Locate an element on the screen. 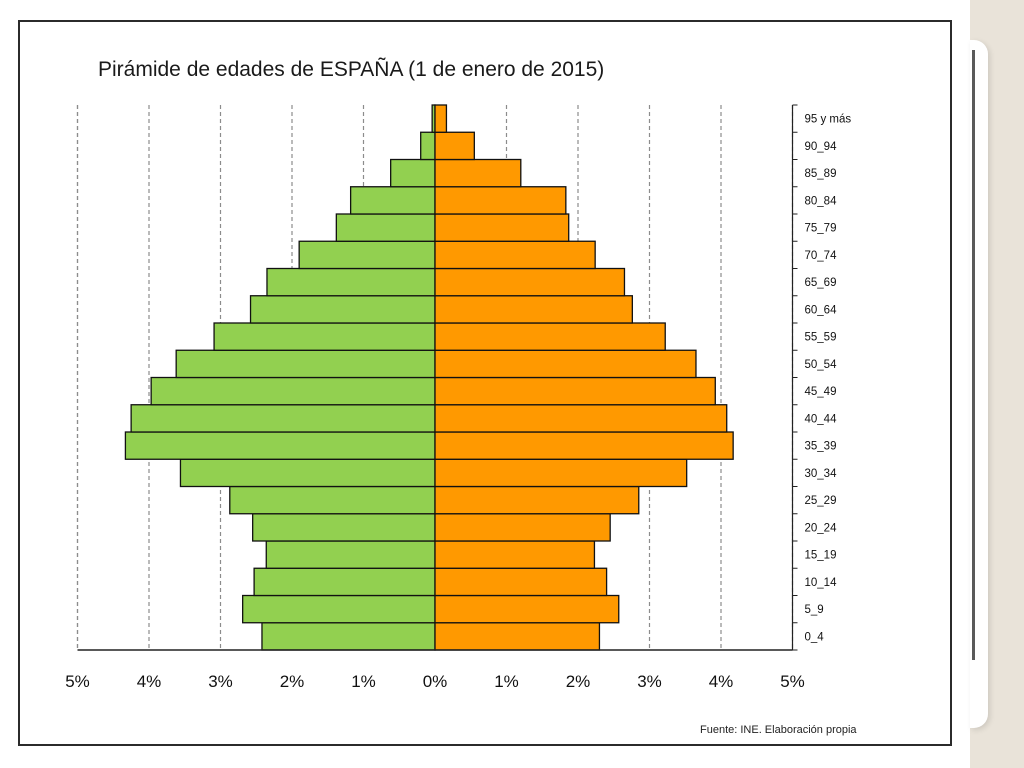 This screenshot has width=1024, height=768. y-tick-label: 60_64 is located at coordinates (821, 310).